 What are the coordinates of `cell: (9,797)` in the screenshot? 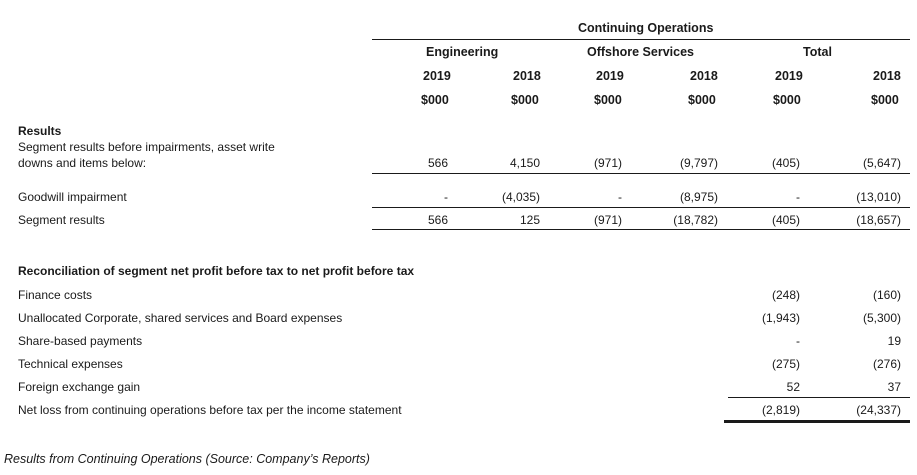 It's located at (698, 163).